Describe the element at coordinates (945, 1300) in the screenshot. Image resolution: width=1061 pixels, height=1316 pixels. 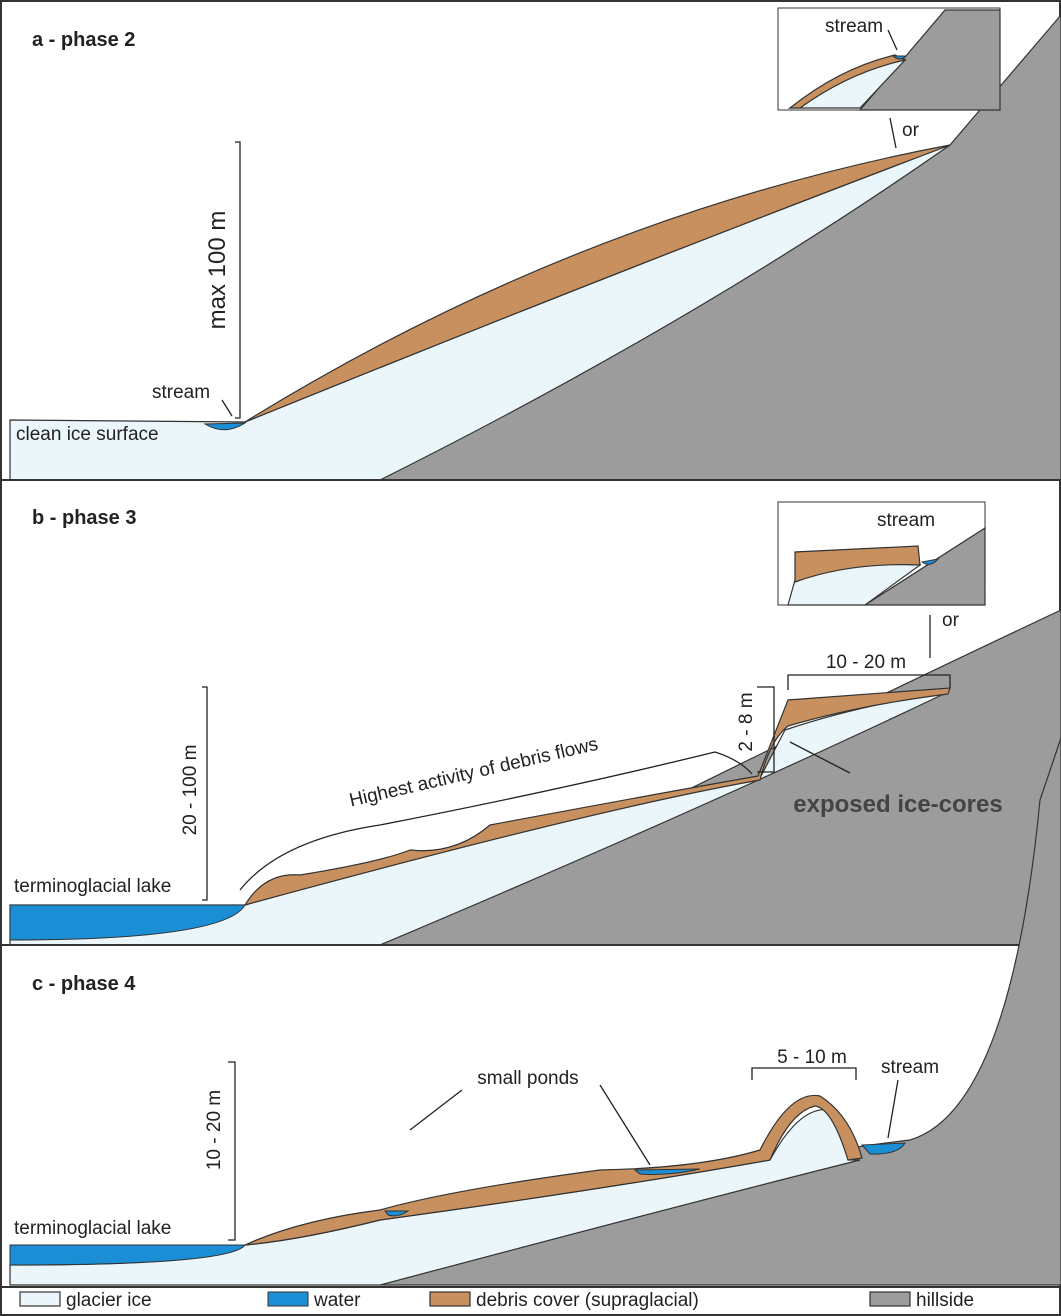
I see `legend-label: hillside` at that location.